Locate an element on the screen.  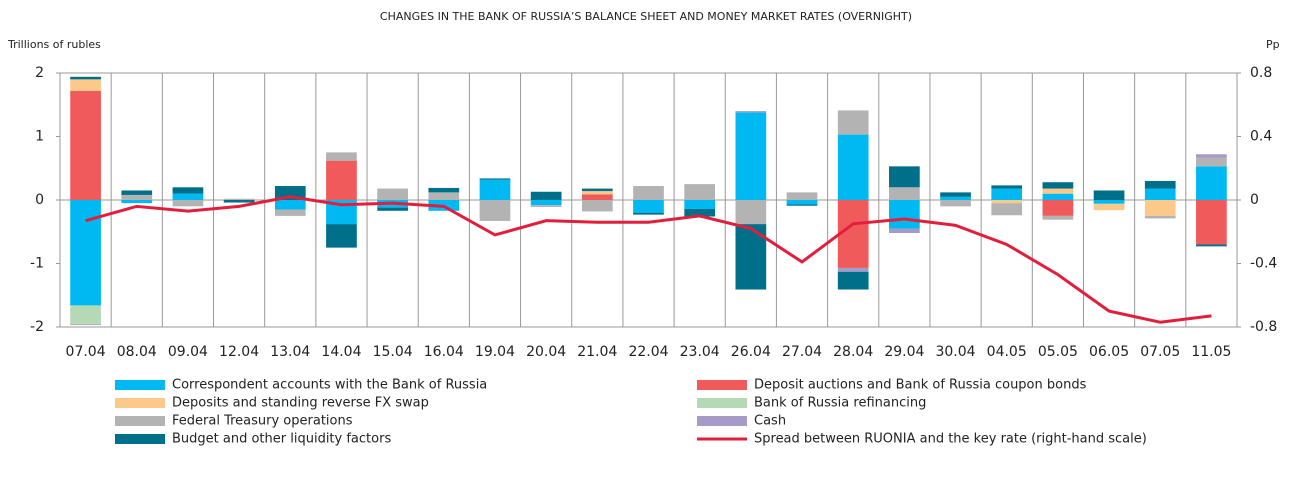
x-tick-label: 29.04 is located at coordinates (904, 352).